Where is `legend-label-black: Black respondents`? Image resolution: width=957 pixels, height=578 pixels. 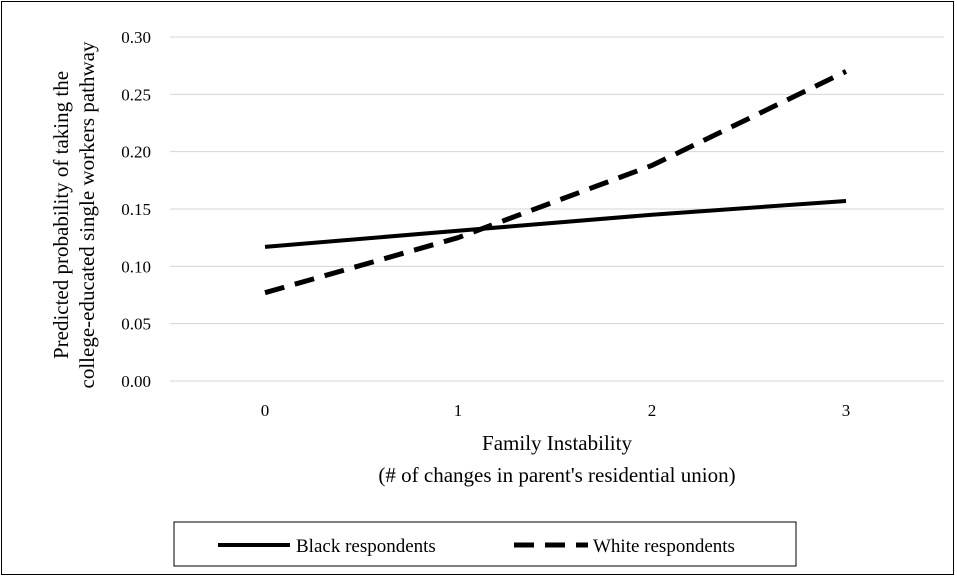 legend-label-black: Black respondents is located at coordinates (366, 546).